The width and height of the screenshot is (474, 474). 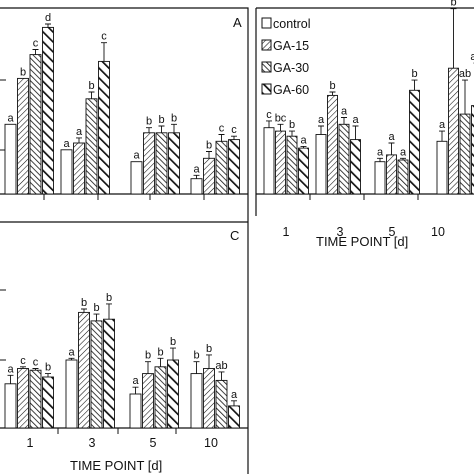 I want to click on error-bar-b-ga60-d3, so click(x=355, y=132).